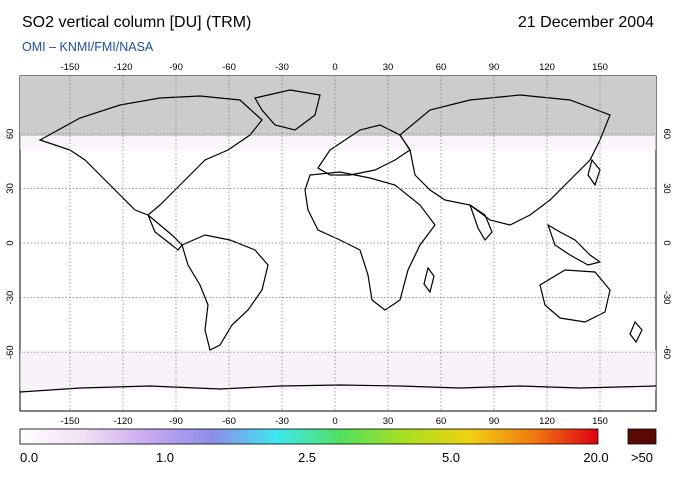 The height and width of the screenshot is (480, 676). Describe the element at coordinates (666, 352) in the screenshot. I see `lat-tick-label-right: -60` at that location.